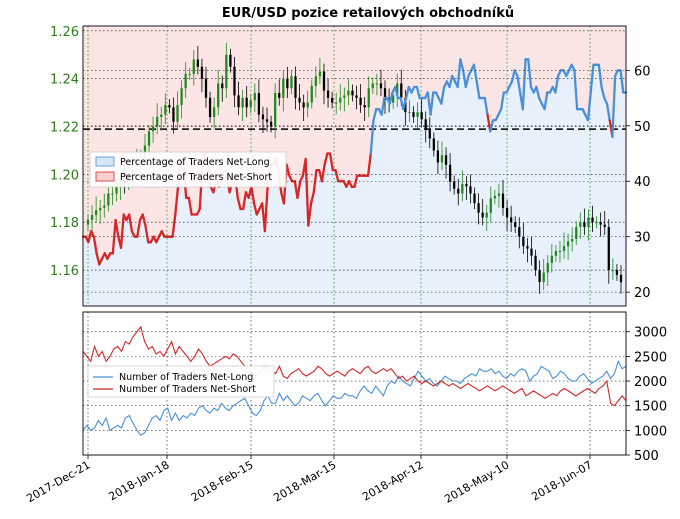 Image resolution: width=680 pixels, height=519 pixels. Describe the element at coordinates (476, 482) in the screenshot. I see `x-tick-label: 2018-May-10` at that location.